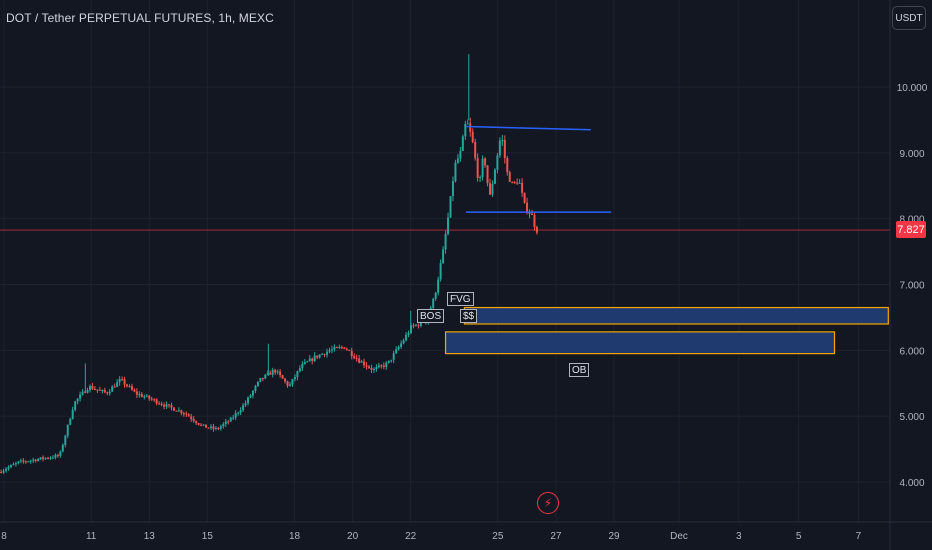 Image resolution: width=932 pixels, height=550 pixels. I want to click on currency-button: USDT, so click(909, 18).